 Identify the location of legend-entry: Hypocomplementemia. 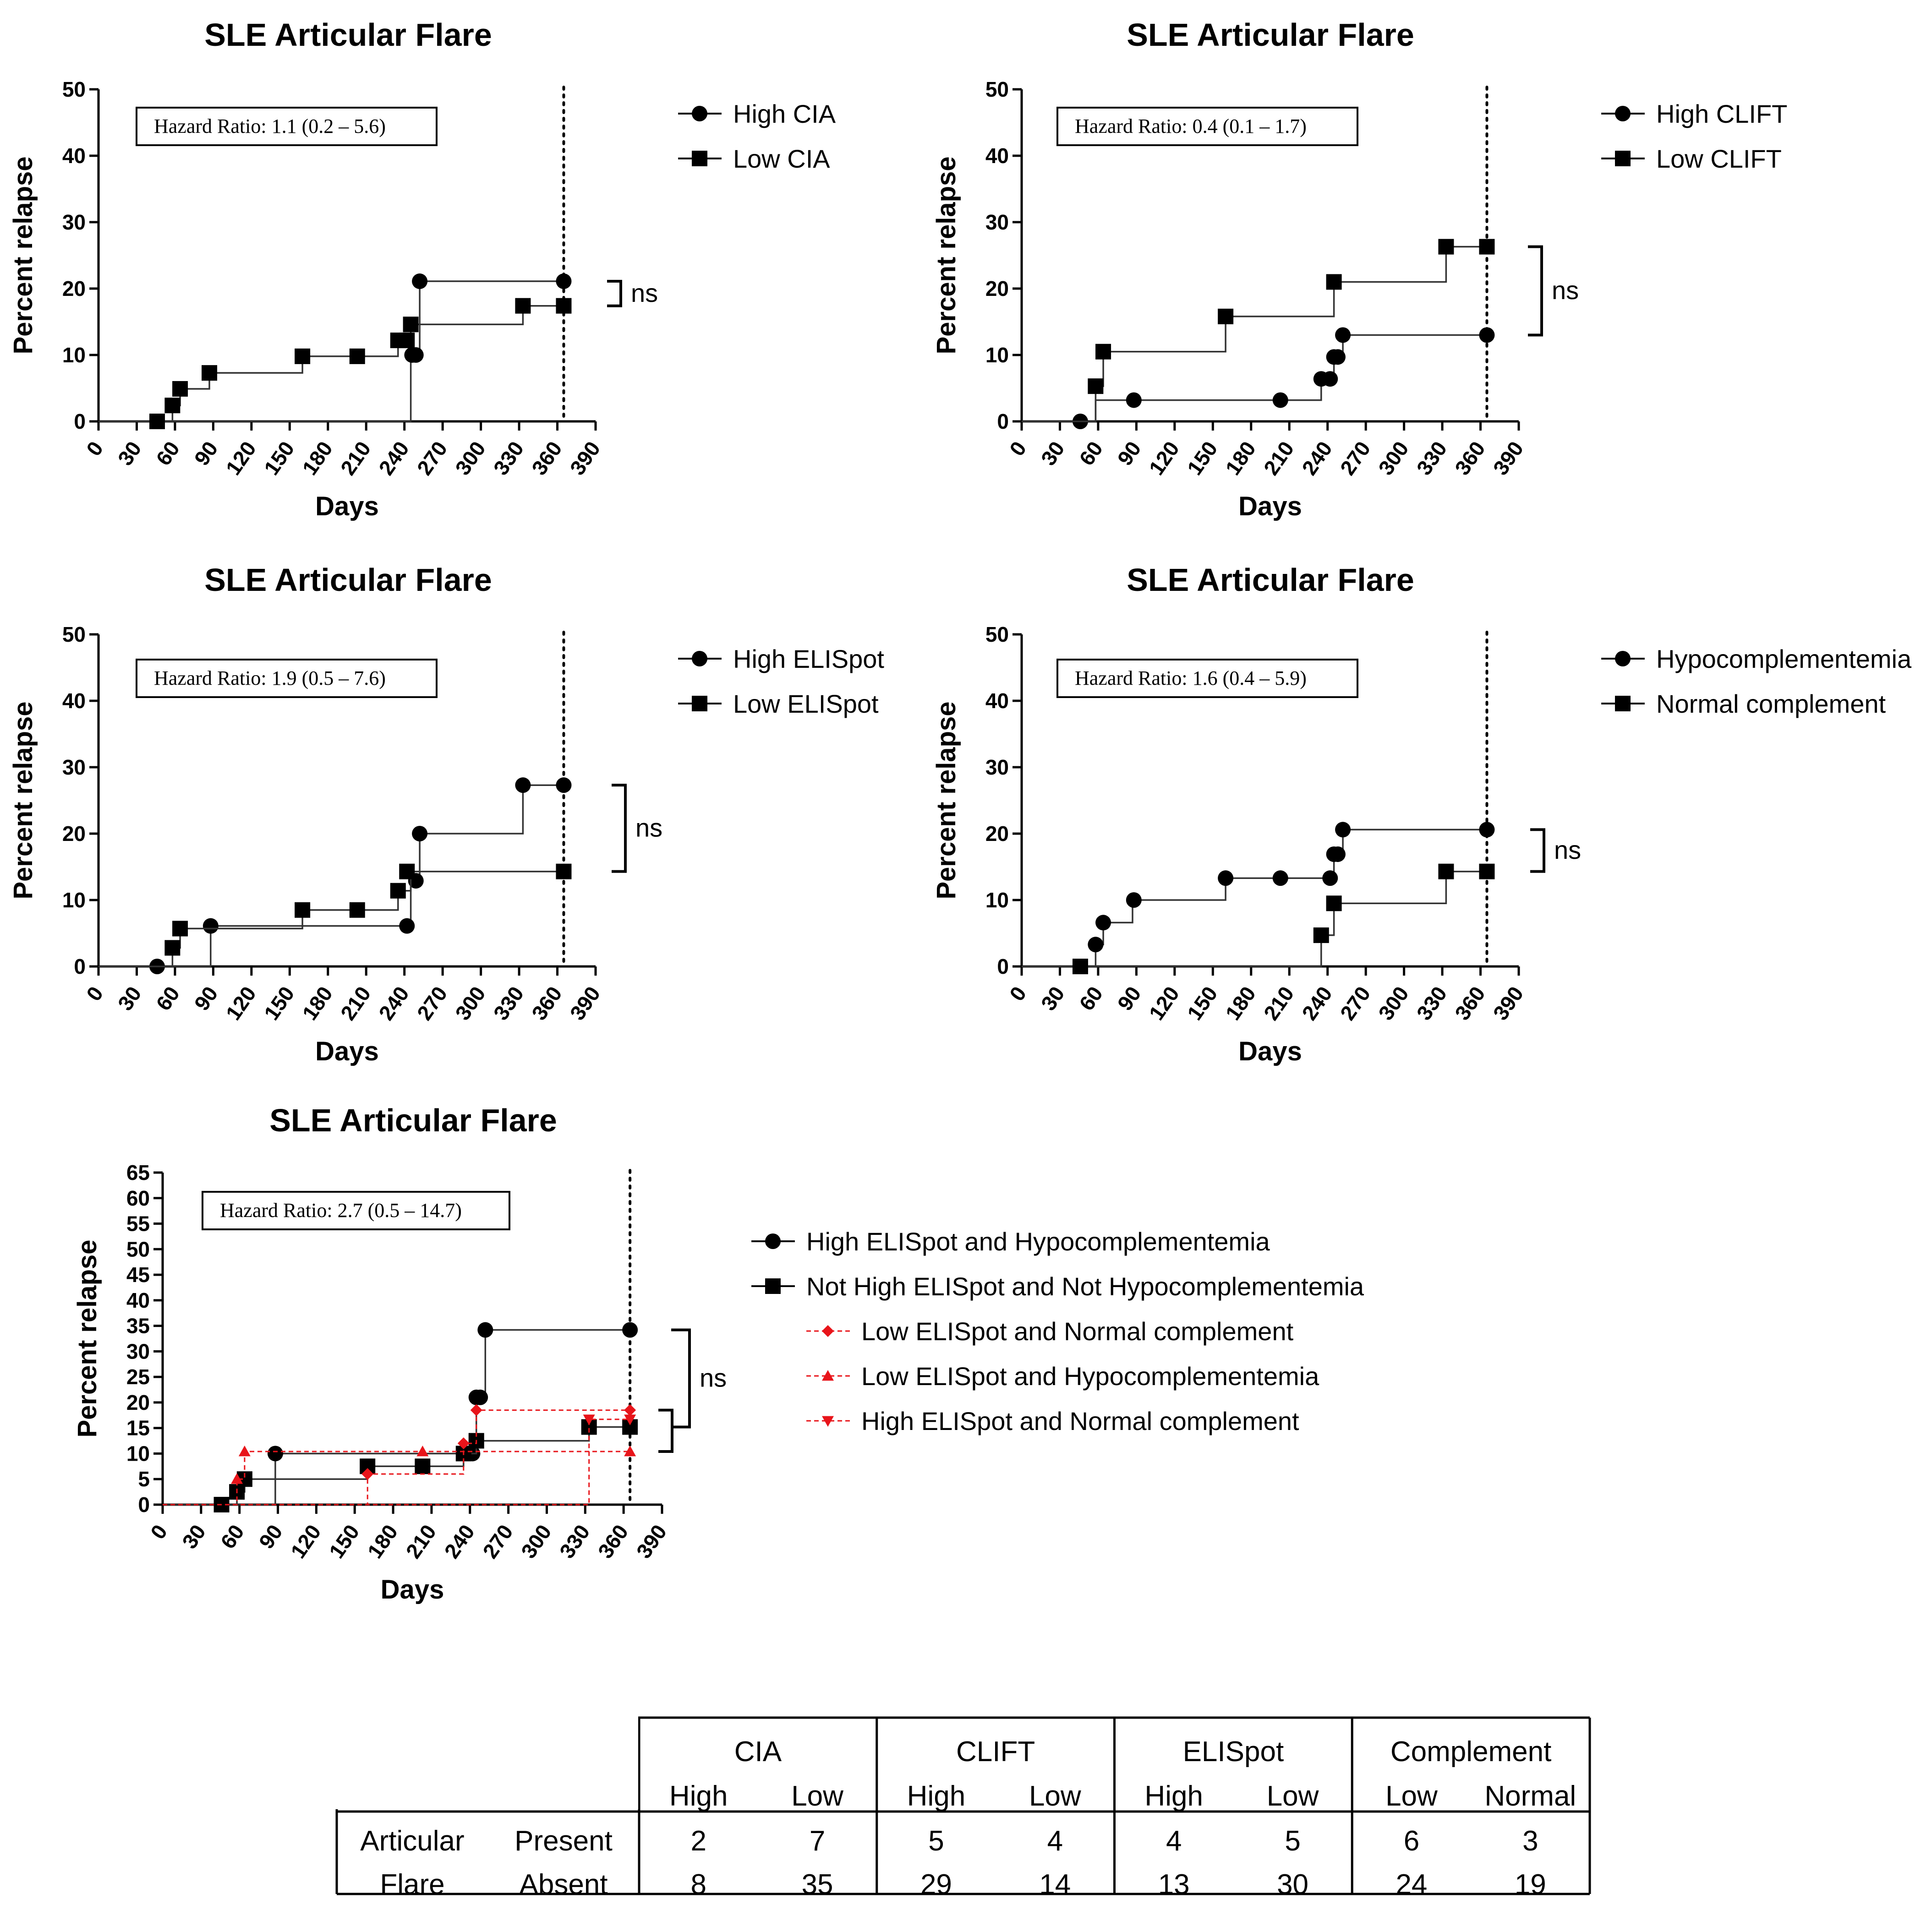
(1756, 658).